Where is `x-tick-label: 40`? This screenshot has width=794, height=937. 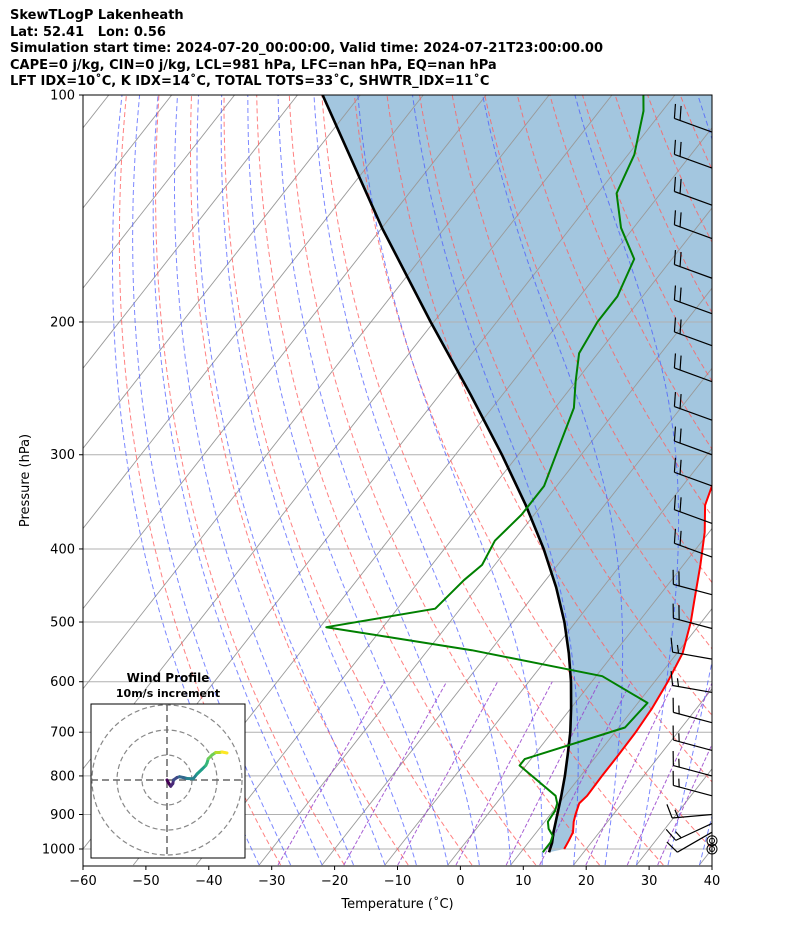 x-tick-label: 40 is located at coordinates (712, 881).